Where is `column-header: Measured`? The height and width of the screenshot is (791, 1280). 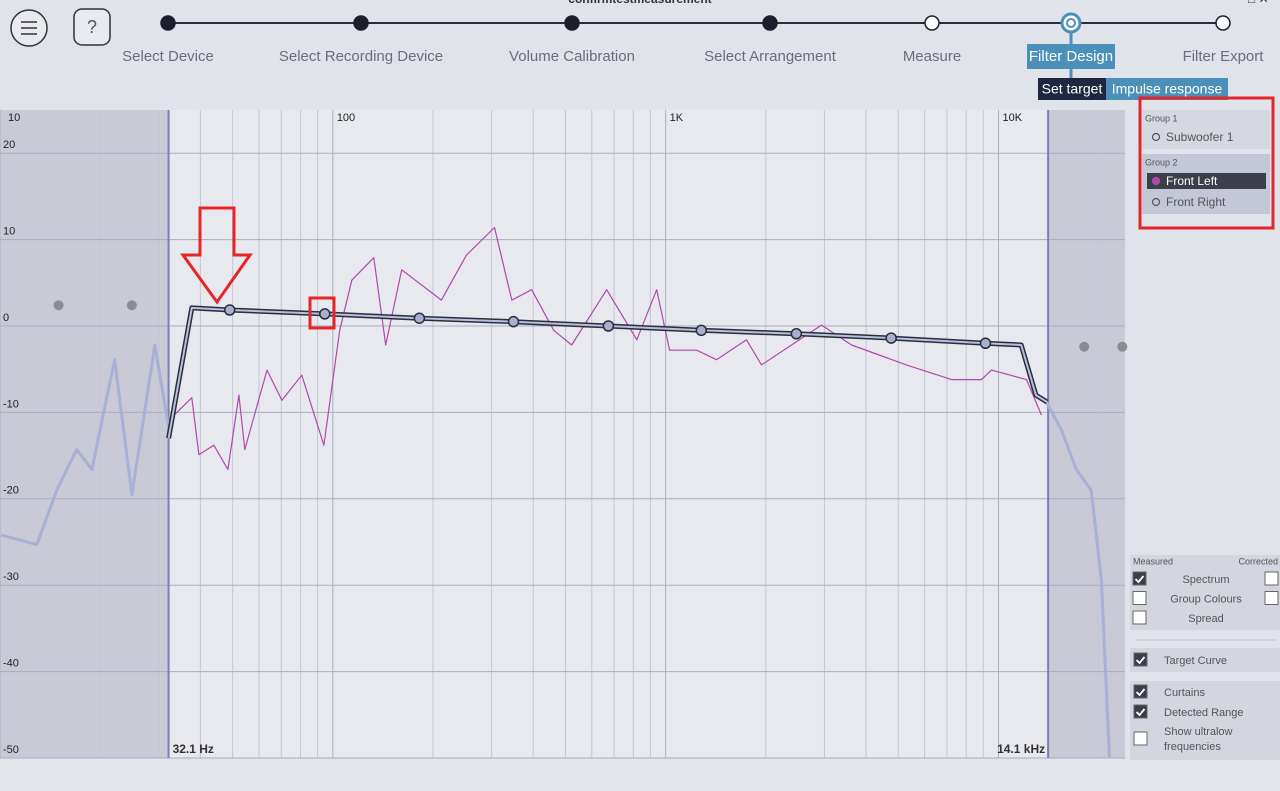 column-header: Measured is located at coordinates (1153, 561).